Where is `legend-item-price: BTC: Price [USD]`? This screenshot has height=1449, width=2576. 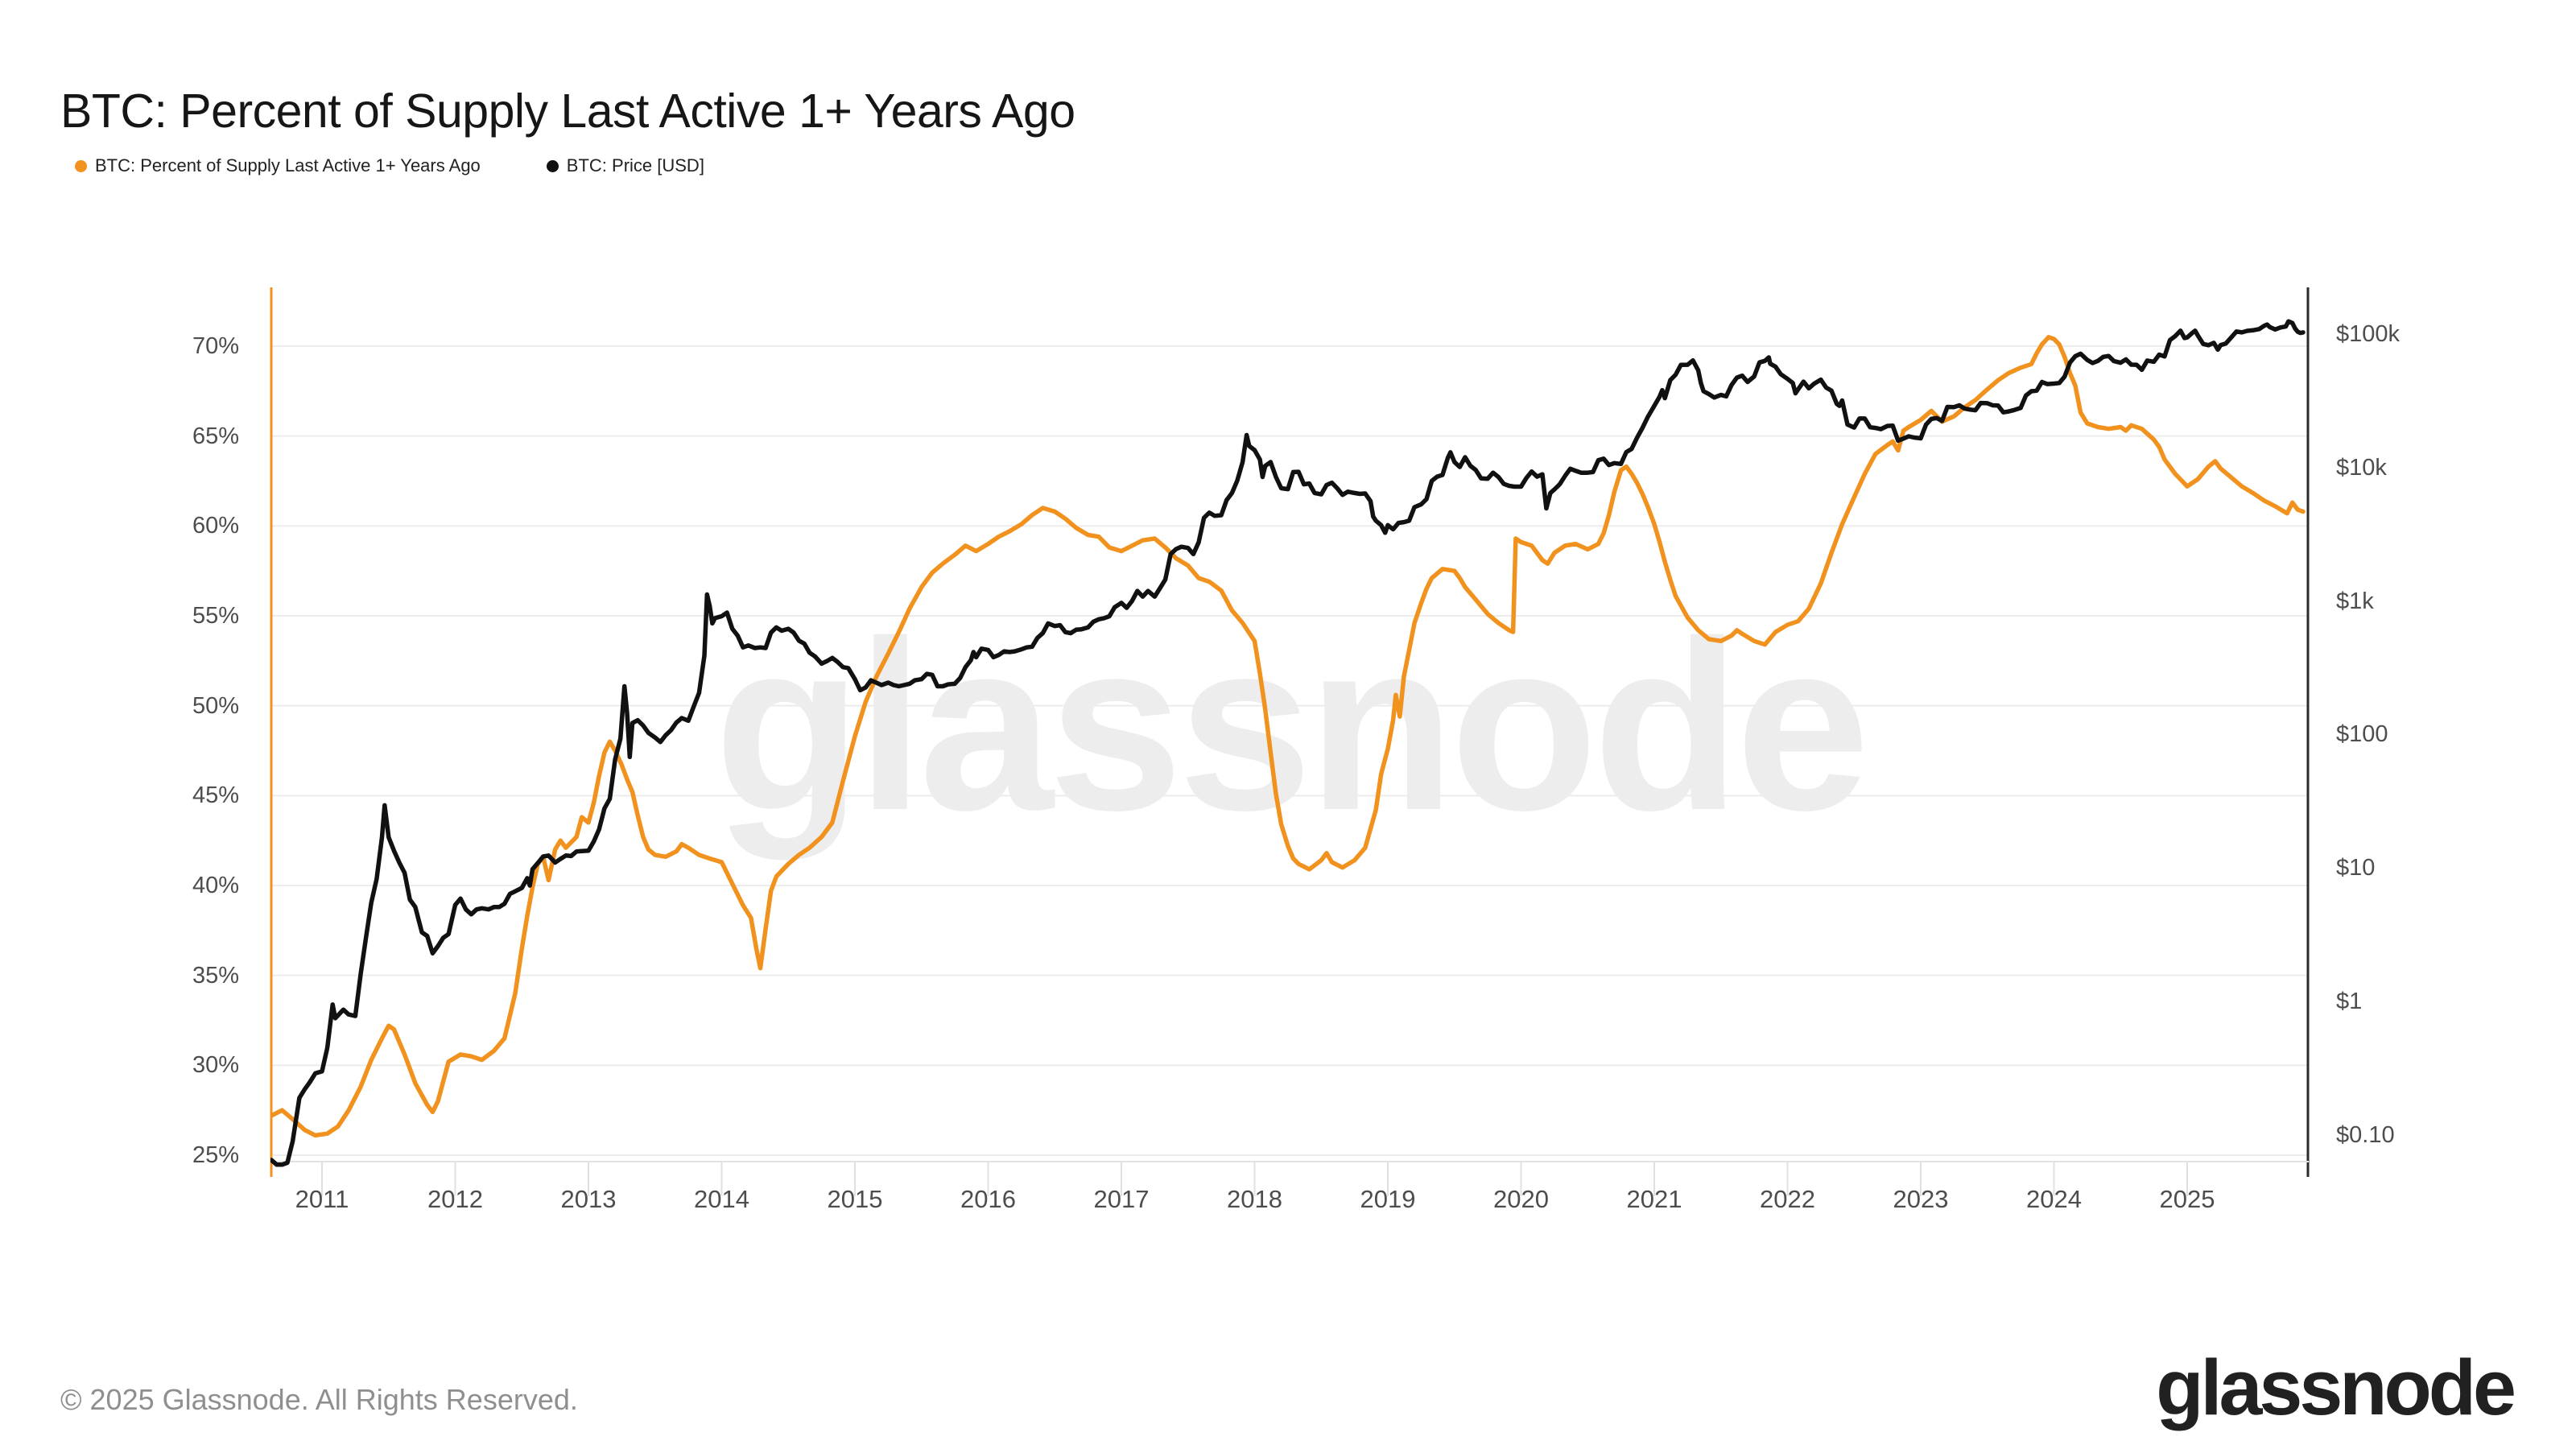
legend-item-price: BTC: Price [USD] is located at coordinates (625, 165).